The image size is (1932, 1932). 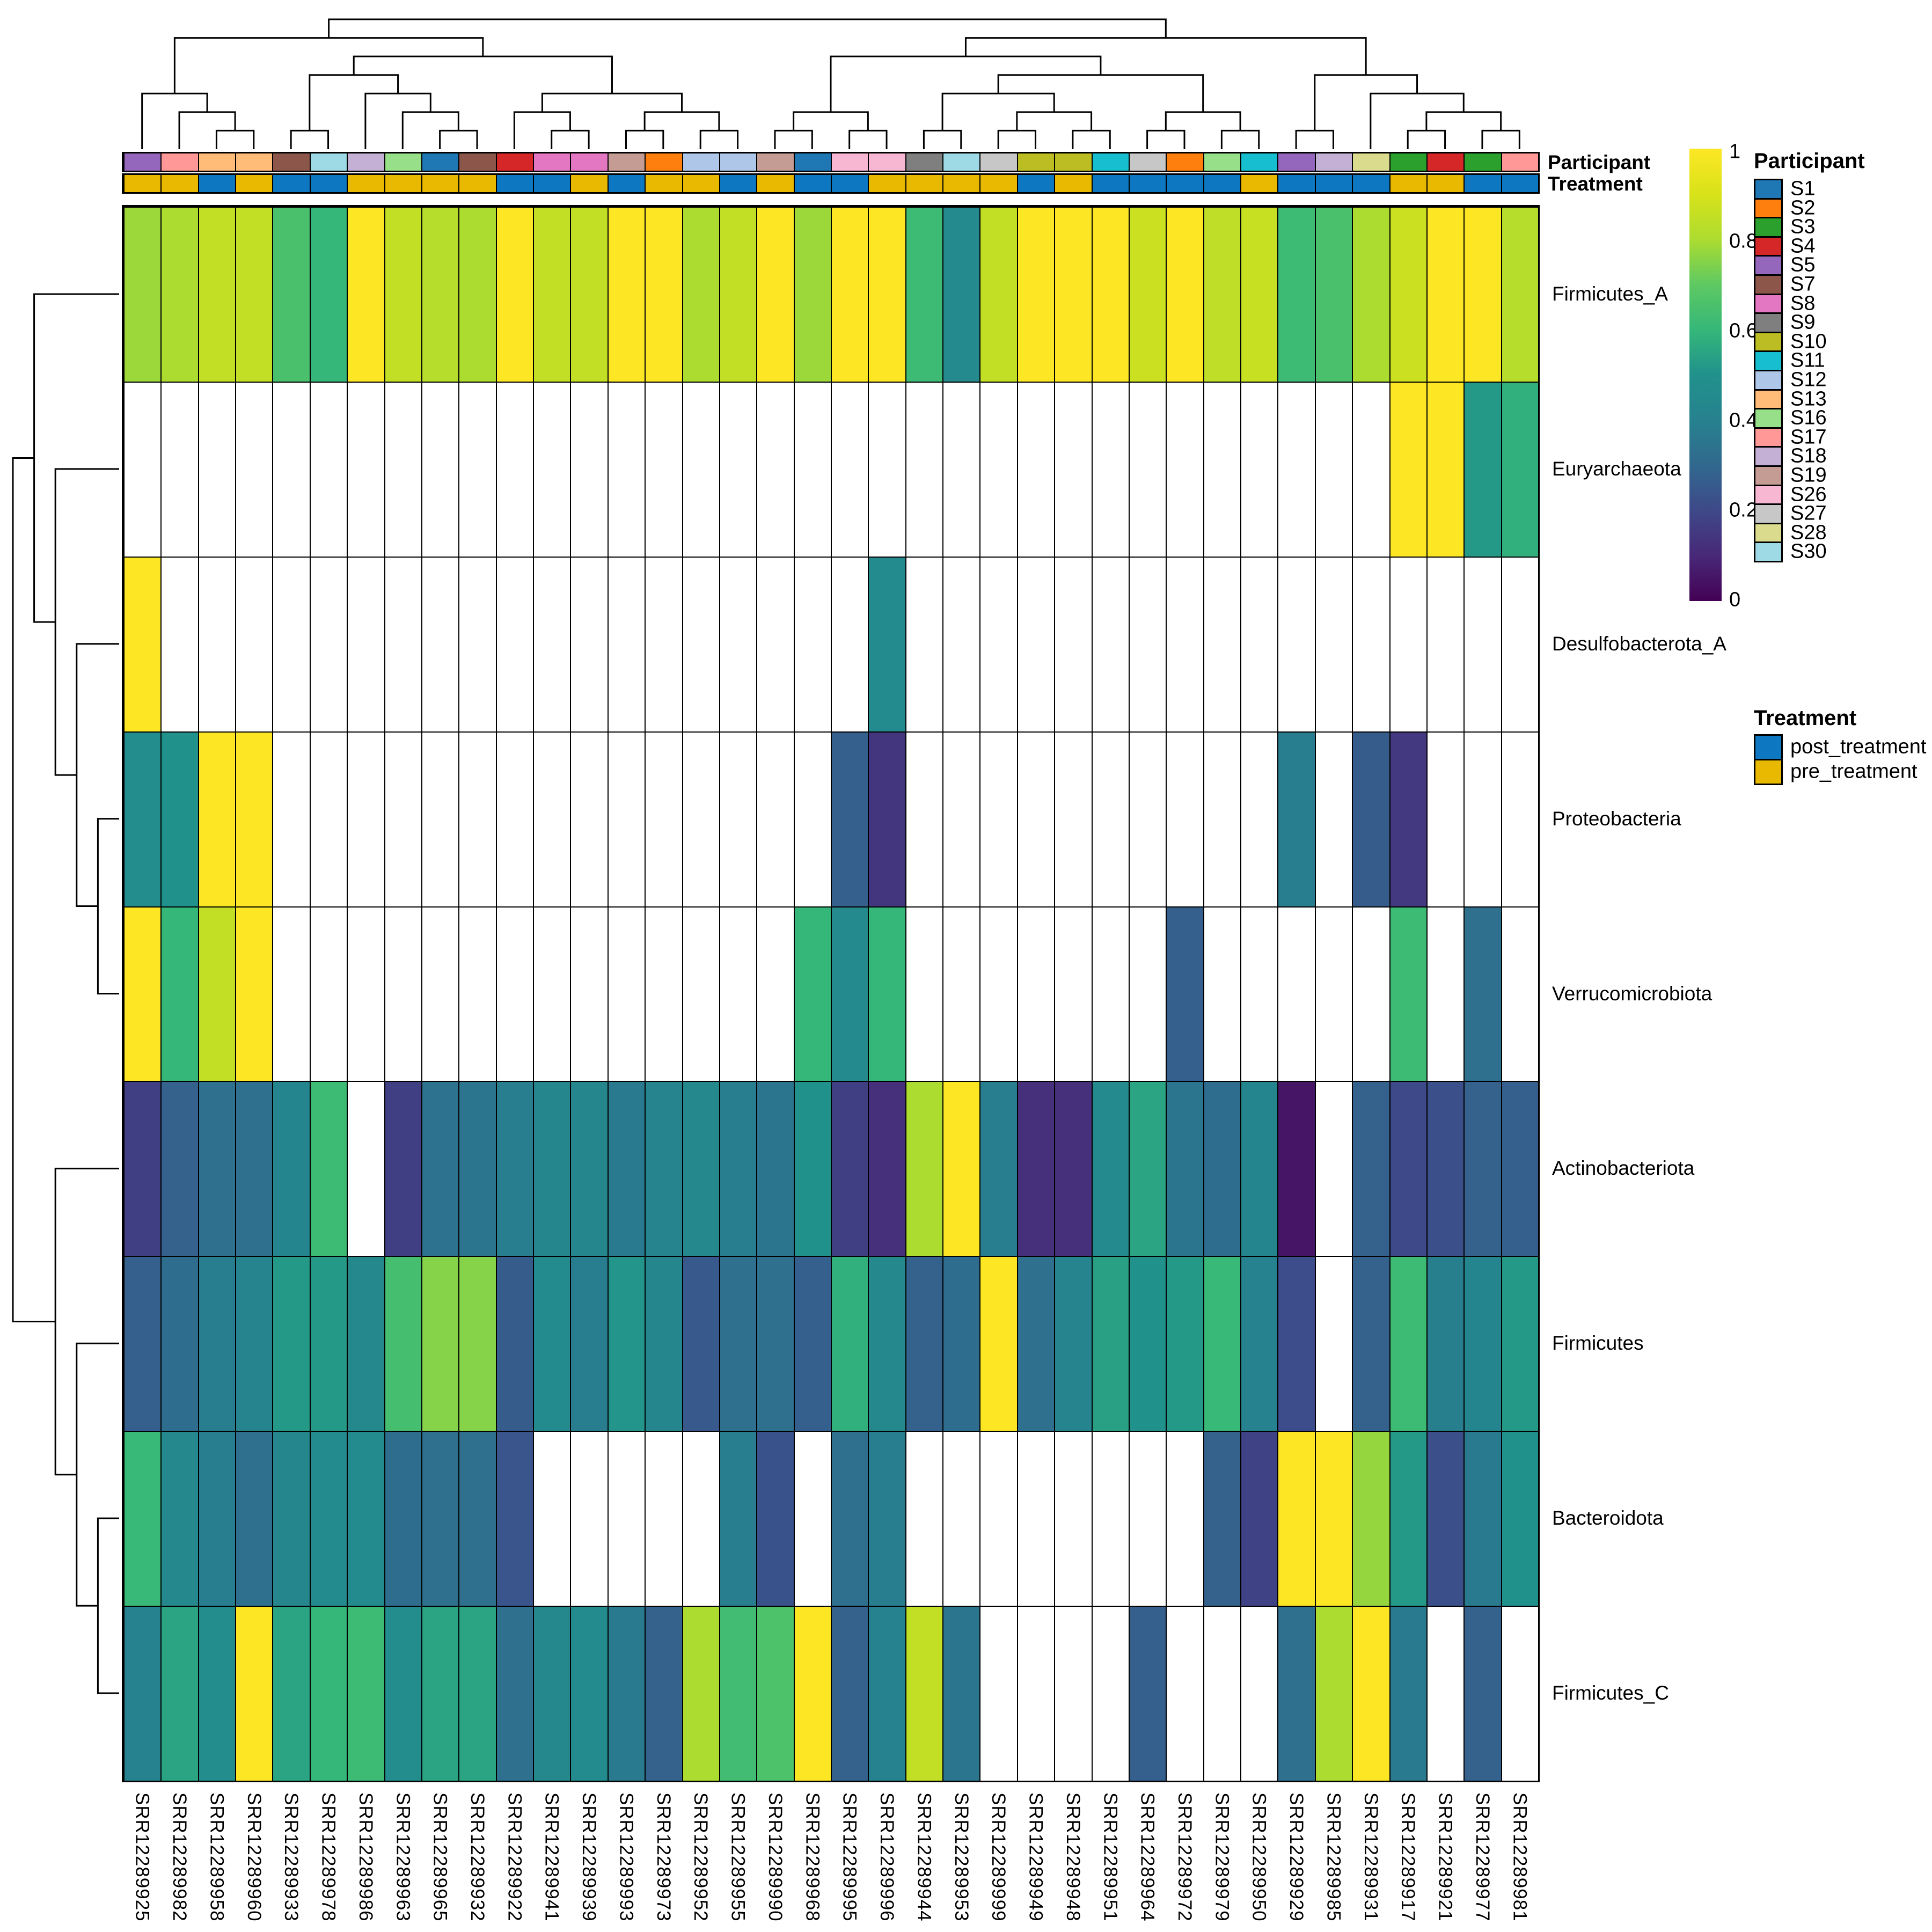 I want to click on column-label: SRR12289993, so click(x=626, y=1857).